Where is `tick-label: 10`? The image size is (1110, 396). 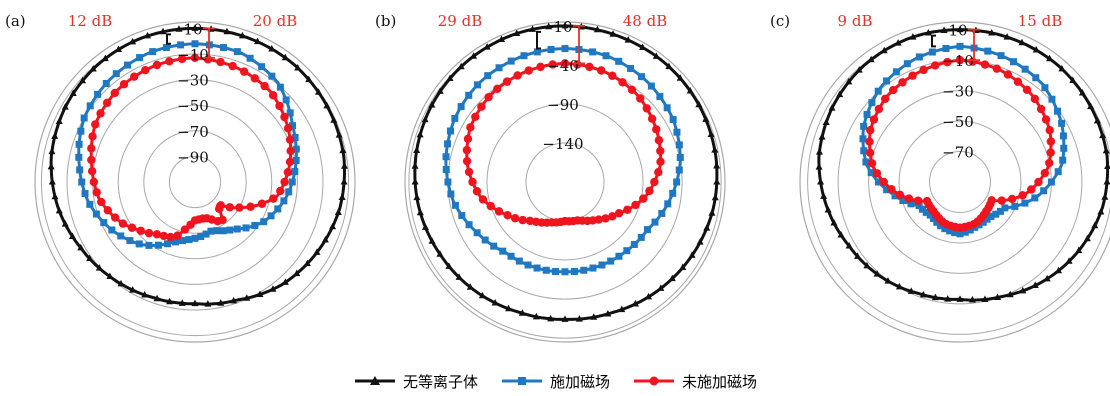 tick-label: 10 is located at coordinates (562, 27).